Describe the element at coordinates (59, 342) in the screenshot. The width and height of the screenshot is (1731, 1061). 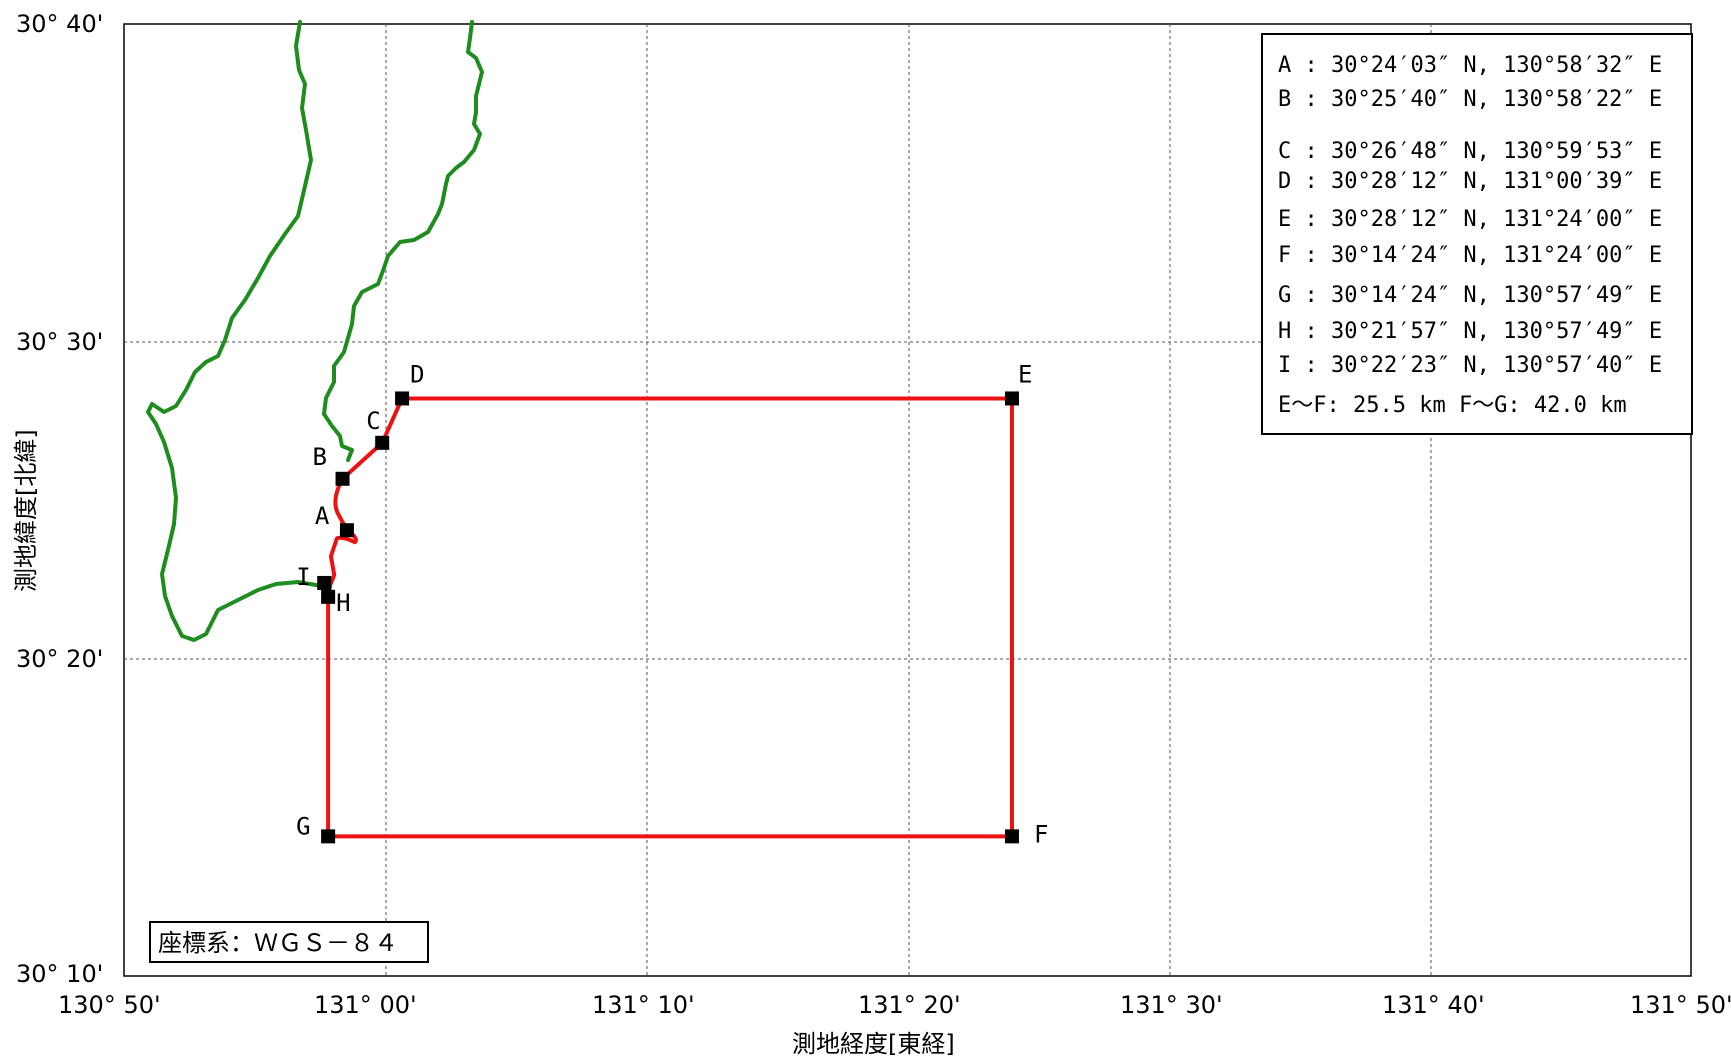
I see `y-tick-label: 30° 30'` at that location.